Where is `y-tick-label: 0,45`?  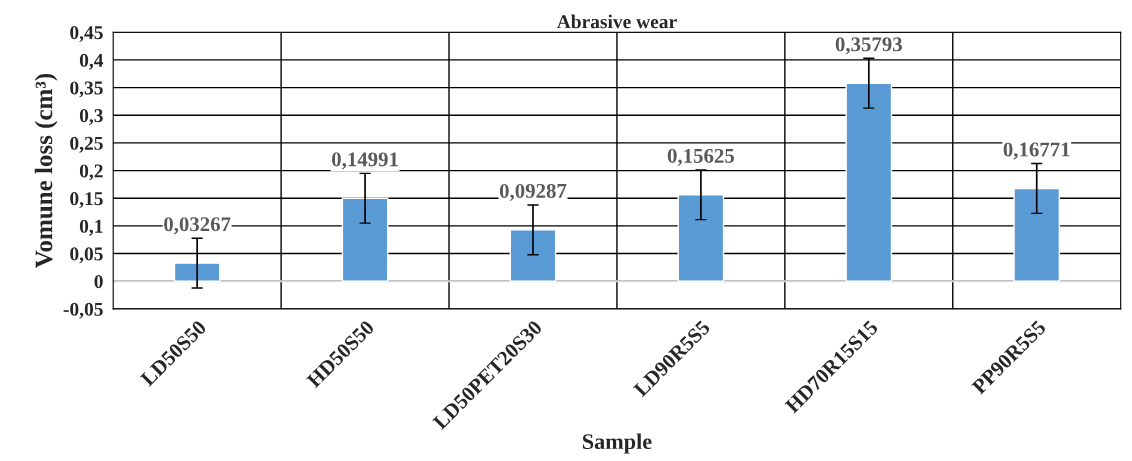
y-tick-label: 0,45 is located at coordinates (86, 34).